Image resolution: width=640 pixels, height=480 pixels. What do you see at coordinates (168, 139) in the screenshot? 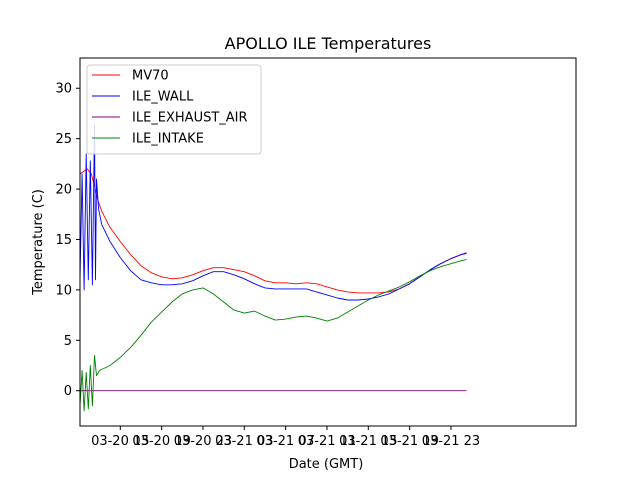
I see `legend-label: ILE_INTAKE` at bounding box center [168, 139].